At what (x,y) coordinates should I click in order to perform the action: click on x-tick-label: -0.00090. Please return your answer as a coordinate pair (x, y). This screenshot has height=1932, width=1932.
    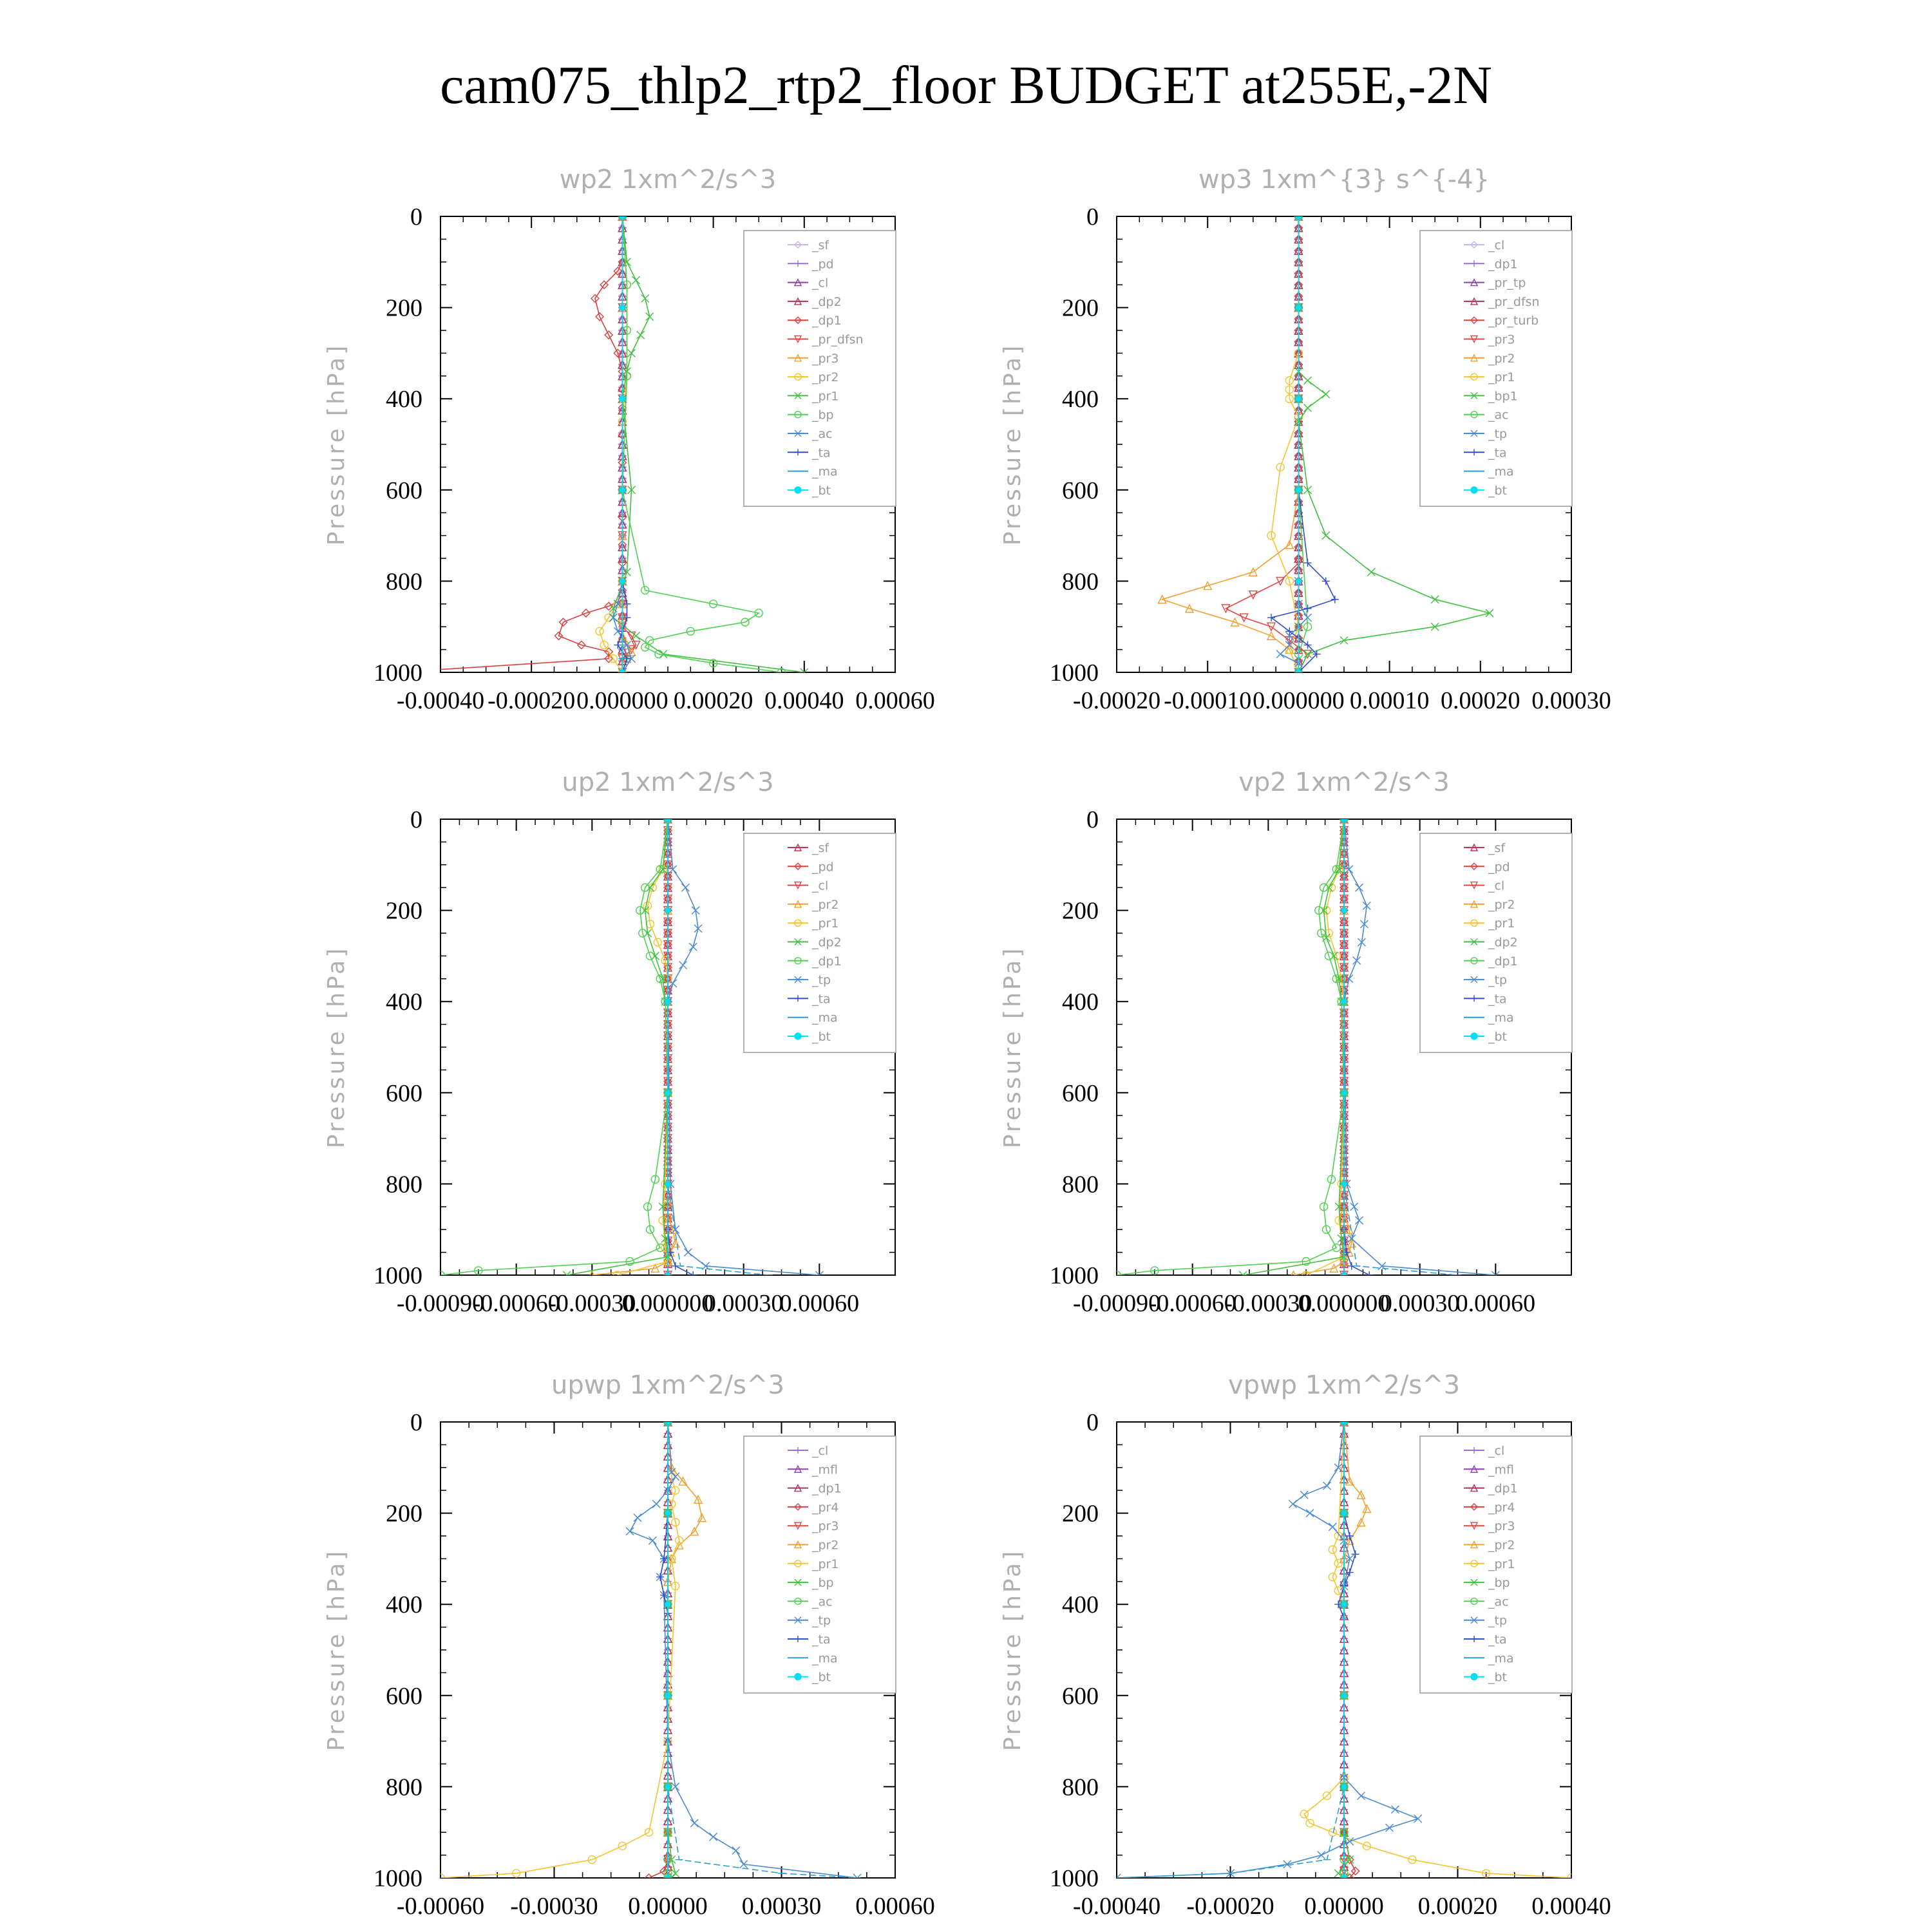
    Looking at the image, I should click on (1116, 1303).